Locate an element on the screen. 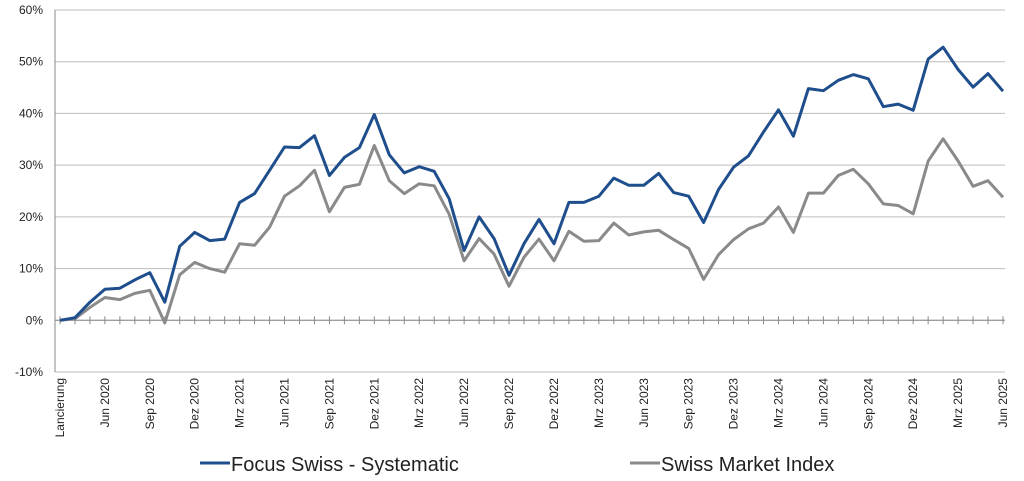 The height and width of the screenshot is (481, 1024). y-tick-label: 40% is located at coordinates (31, 113).